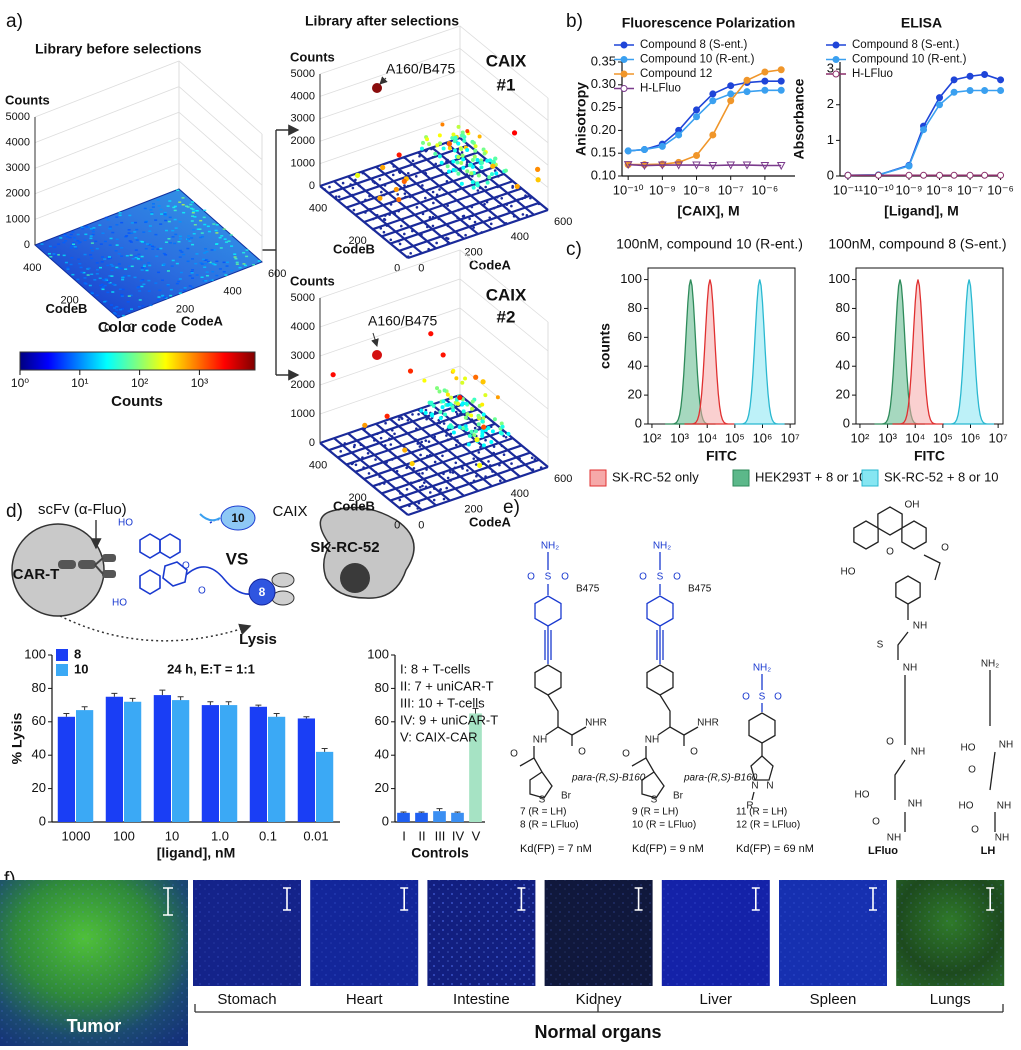  Describe the element at coordinates (769, 786) in the screenshot. I see `atom-label: N` at that location.